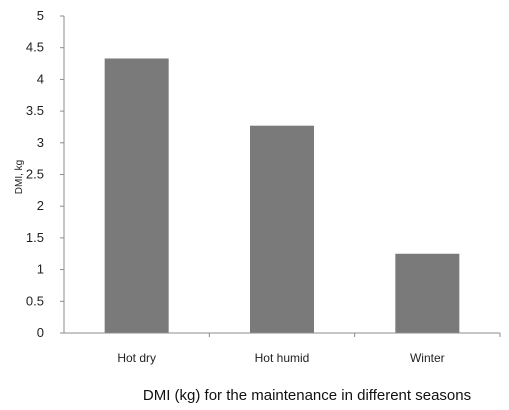 The width and height of the screenshot is (509, 410). What do you see at coordinates (427, 358) in the screenshot?
I see `x-category-label: Winter` at bounding box center [427, 358].